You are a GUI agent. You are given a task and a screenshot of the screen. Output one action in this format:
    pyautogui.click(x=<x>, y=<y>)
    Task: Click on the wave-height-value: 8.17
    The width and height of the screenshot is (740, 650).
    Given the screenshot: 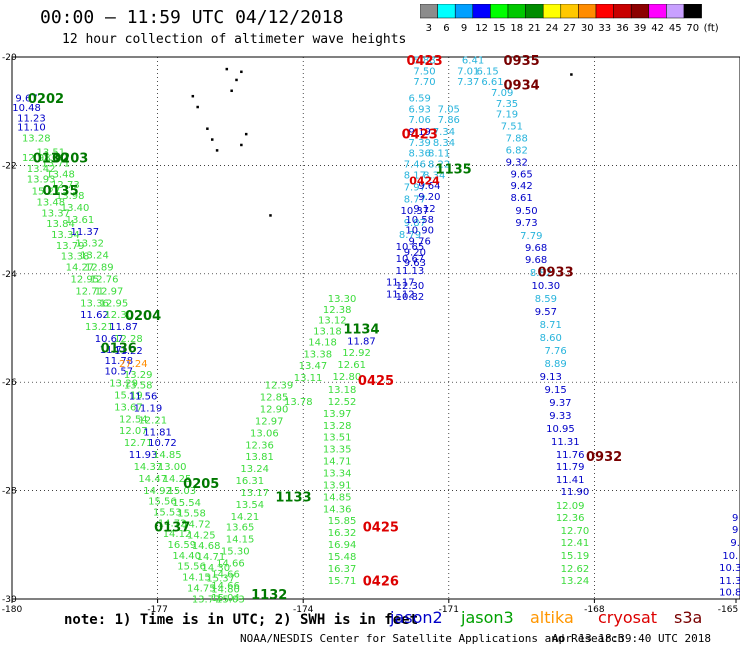 What is the action you would take?
    pyautogui.click(x=415, y=175)
    